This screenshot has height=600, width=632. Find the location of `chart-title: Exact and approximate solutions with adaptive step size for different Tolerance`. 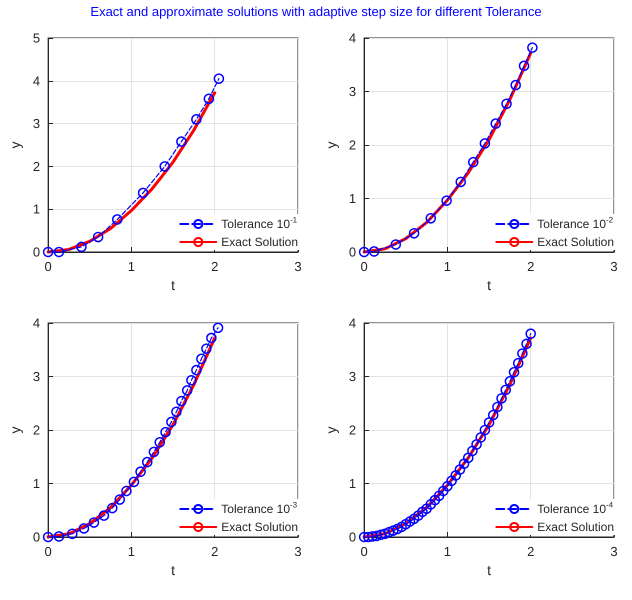

chart-title: Exact and approximate solutions with adaptive step size for different Tolerance is located at coordinates (316, 11).